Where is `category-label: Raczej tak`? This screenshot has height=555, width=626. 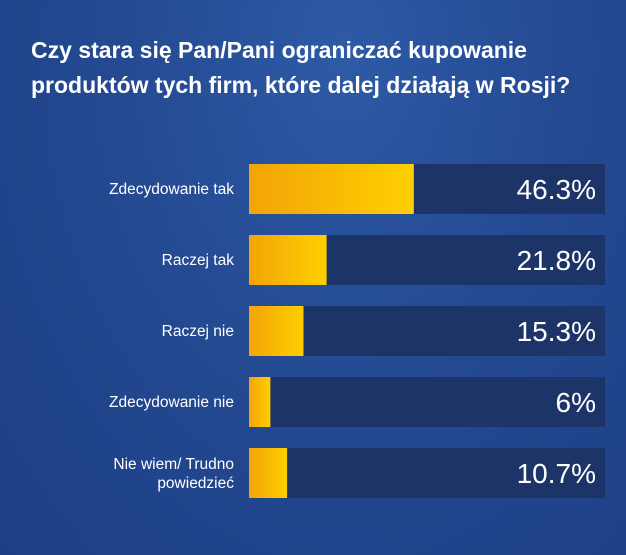
category-label: Raczej tak is located at coordinates (198, 260).